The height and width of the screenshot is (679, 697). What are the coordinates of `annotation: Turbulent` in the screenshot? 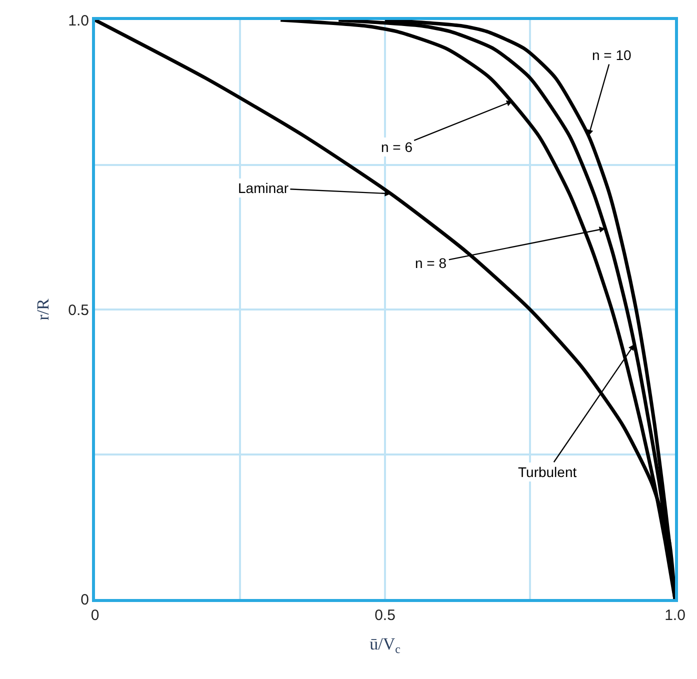 It's located at (547, 472).